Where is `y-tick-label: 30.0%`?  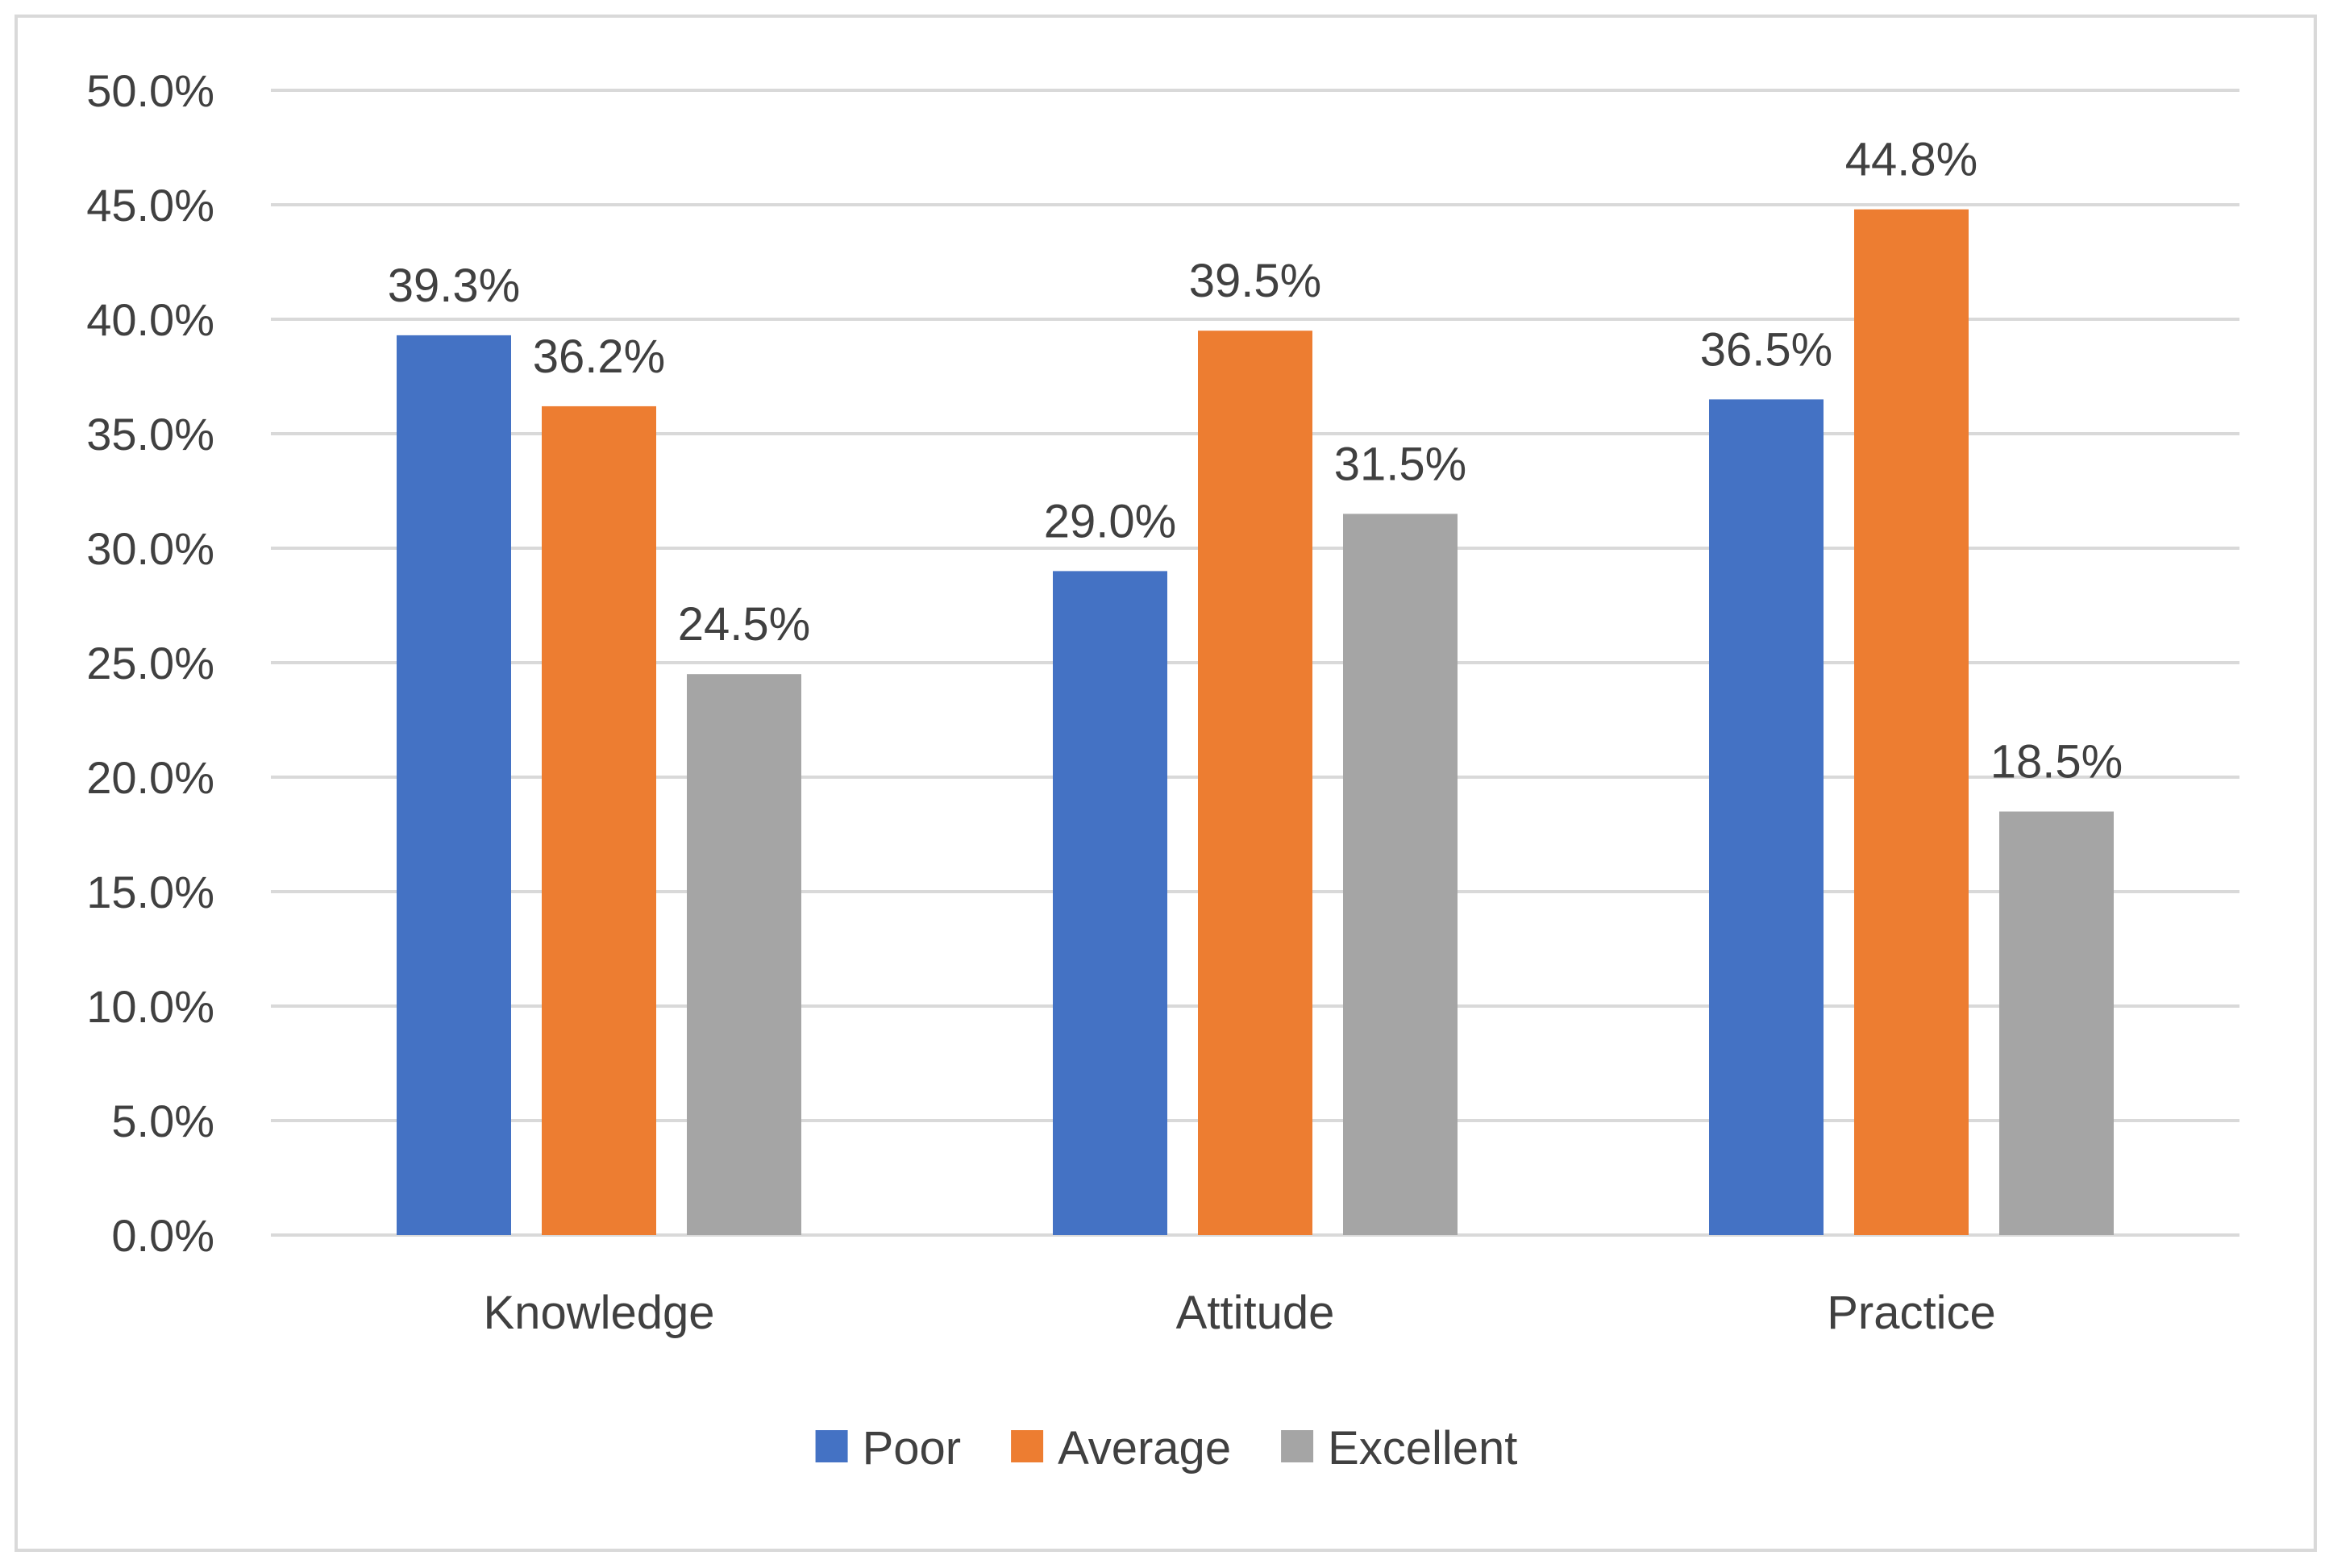 y-tick-label: 30.0% is located at coordinates (150, 548).